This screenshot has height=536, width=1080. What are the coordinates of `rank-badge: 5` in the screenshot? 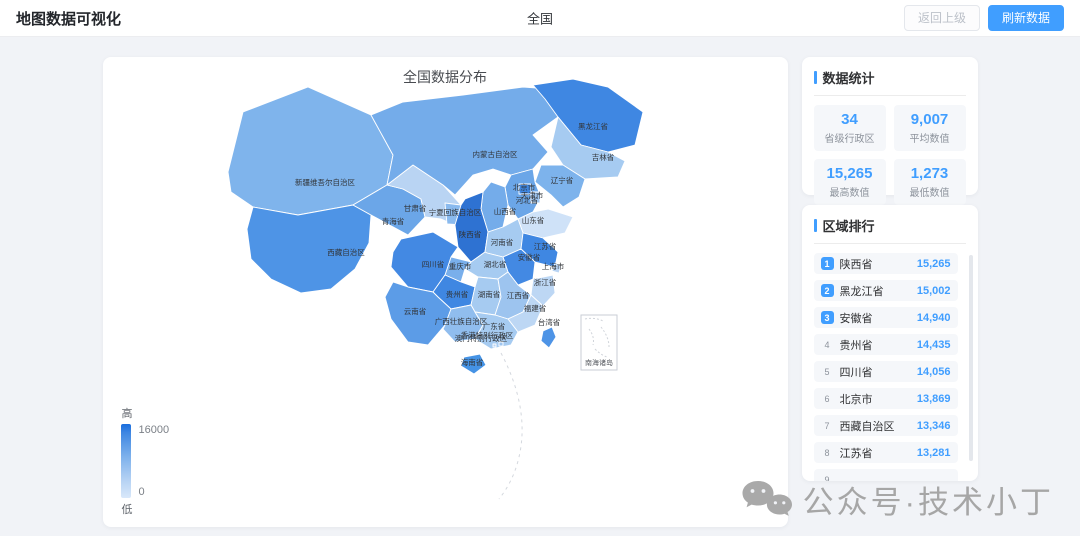 It's located at (827, 371).